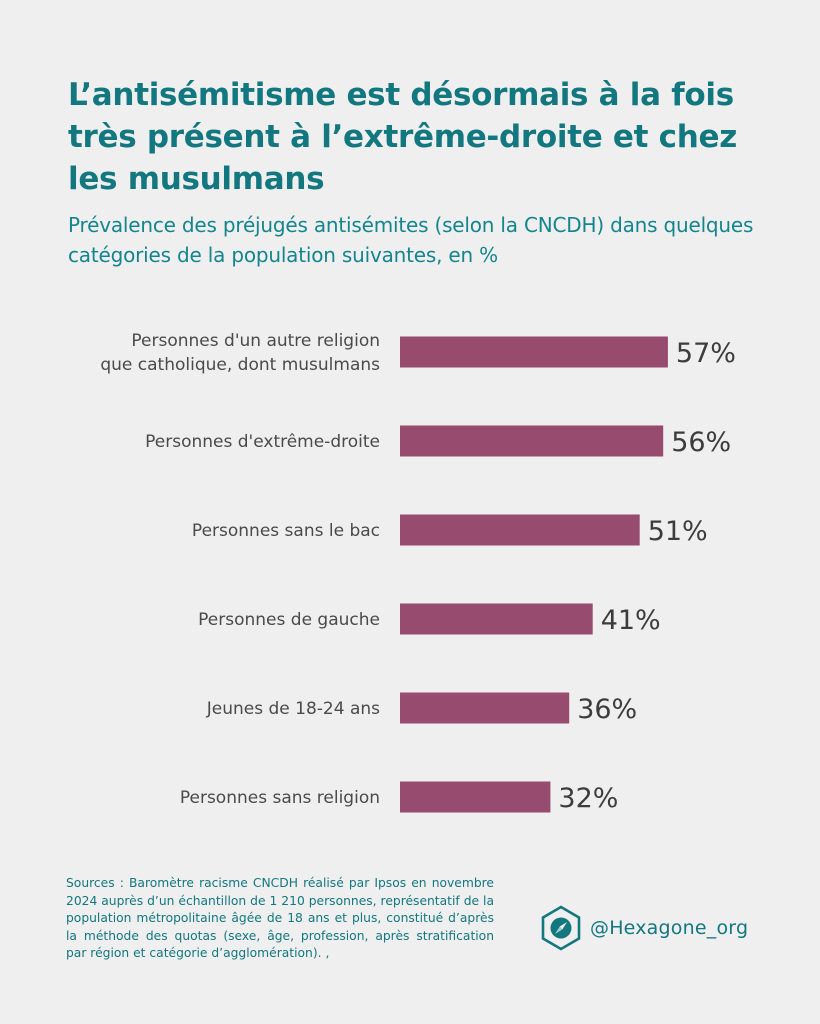 The height and width of the screenshot is (1024, 820). I want to click on value-label: 56%, so click(701, 442).